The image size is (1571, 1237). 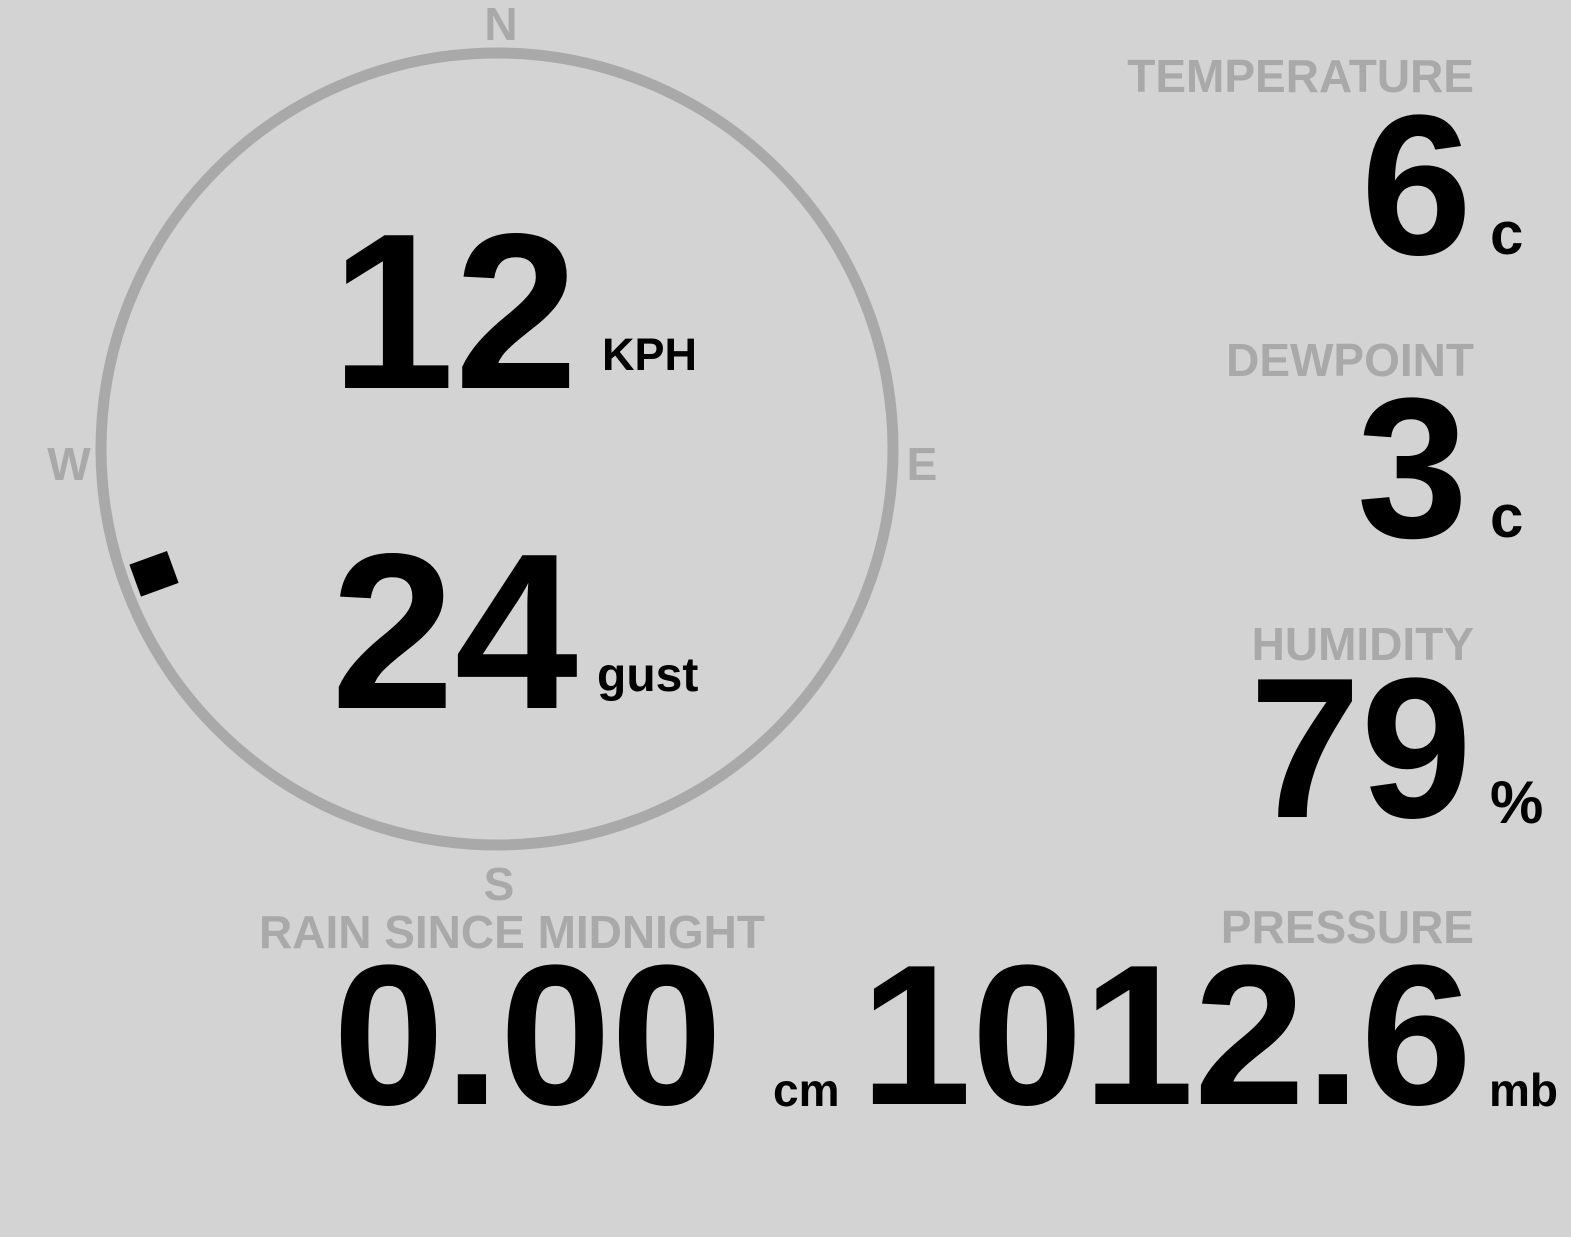 I want to click on compass-east: E, so click(x=922, y=464).